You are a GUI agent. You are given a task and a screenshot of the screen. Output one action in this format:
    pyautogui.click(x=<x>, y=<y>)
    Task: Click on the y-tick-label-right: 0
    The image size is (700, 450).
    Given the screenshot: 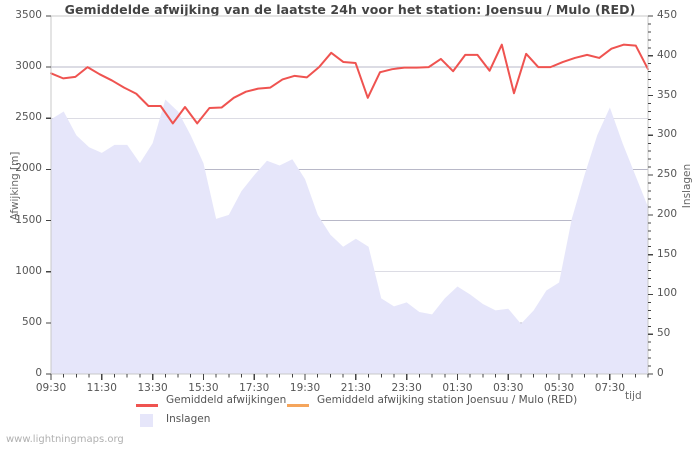 What is the action you would take?
    pyautogui.click(x=660, y=373)
    